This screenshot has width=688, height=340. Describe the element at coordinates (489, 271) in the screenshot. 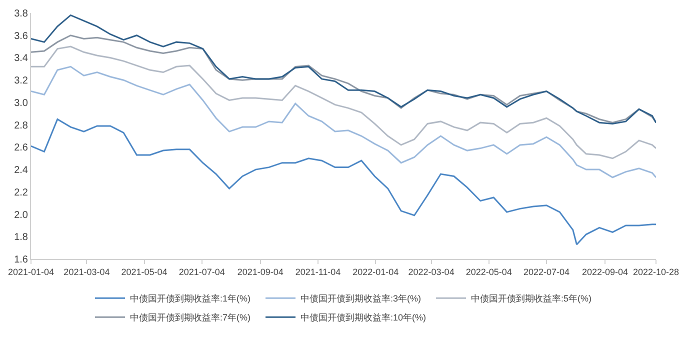

I see `x-tick-label: 2022-05-04` at that location.